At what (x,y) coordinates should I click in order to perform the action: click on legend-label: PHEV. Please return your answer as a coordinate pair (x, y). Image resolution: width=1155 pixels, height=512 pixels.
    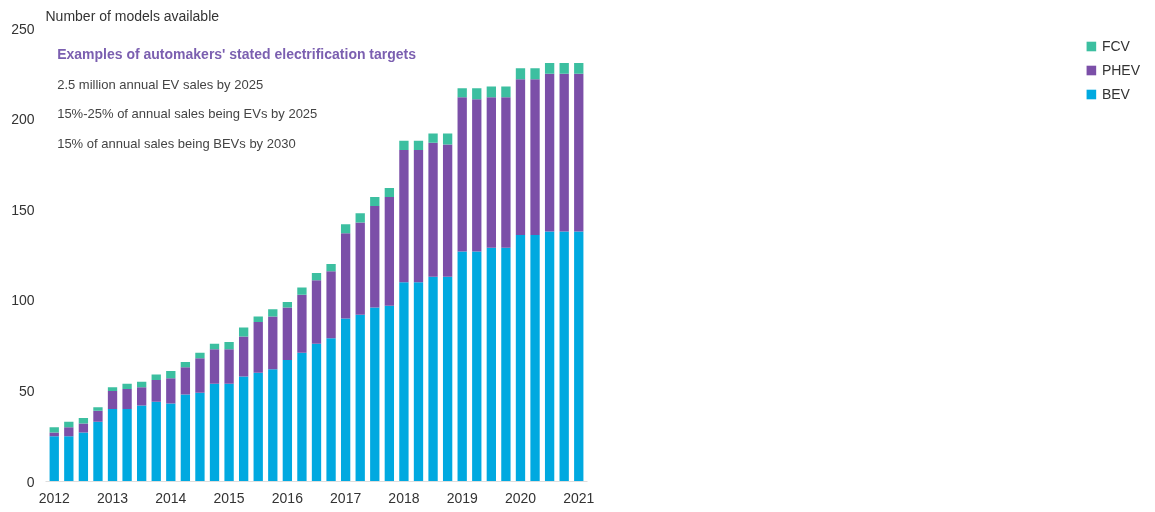
    Looking at the image, I should click on (1120, 70).